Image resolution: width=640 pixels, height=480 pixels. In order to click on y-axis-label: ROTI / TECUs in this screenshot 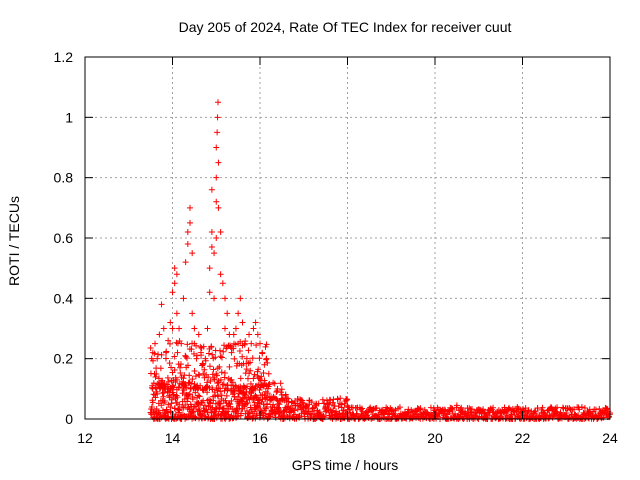, I will do `click(14, 241)`.